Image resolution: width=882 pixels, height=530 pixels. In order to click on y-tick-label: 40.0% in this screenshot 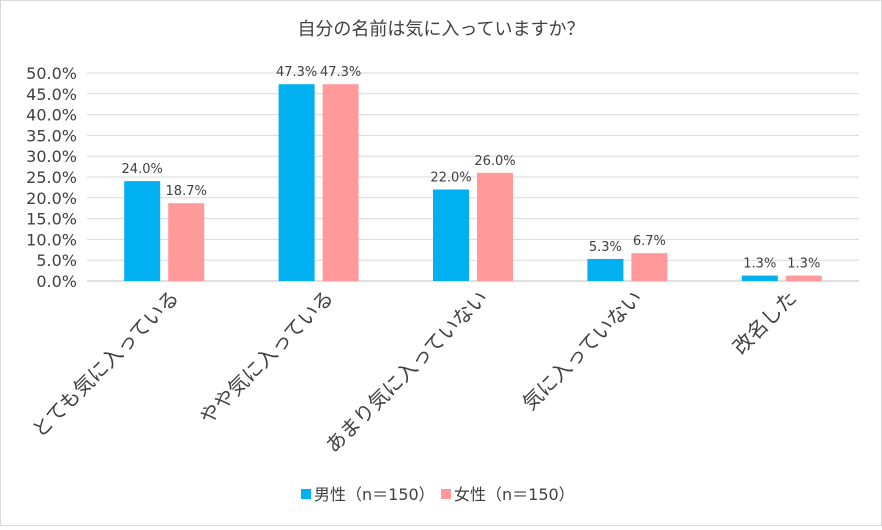, I will do `click(51, 115)`.